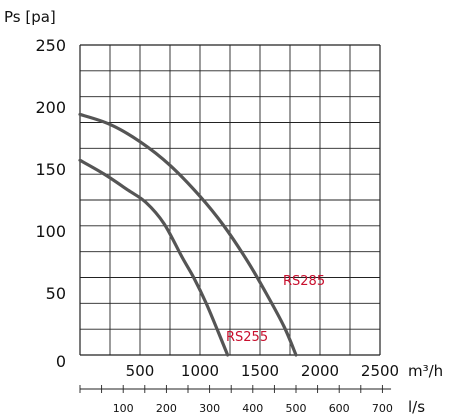 The height and width of the screenshot is (417, 449). Describe the element at coordinates (252, 408) in the screenshot. I see `x2-tick-label: 400` at that location.